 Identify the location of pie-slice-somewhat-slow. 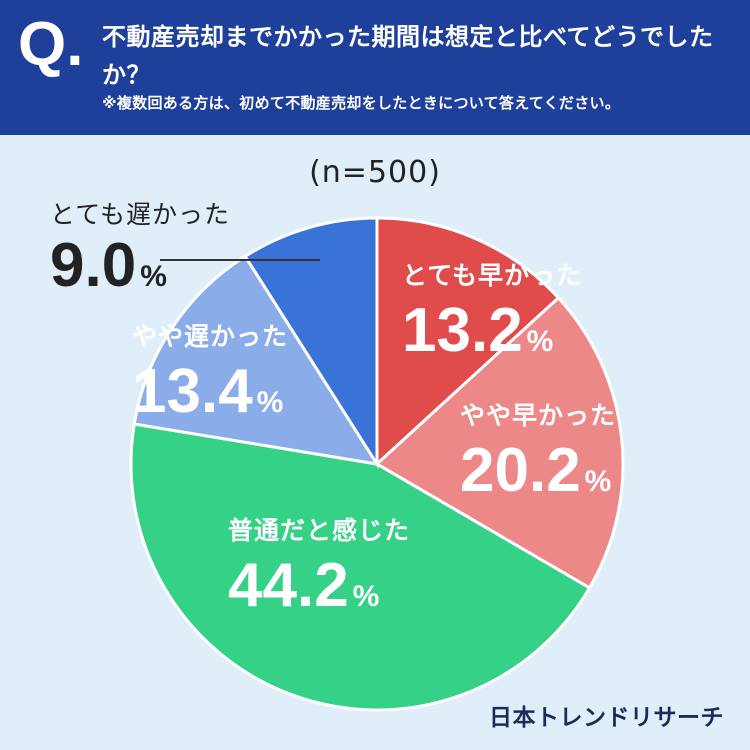
(256, 360).